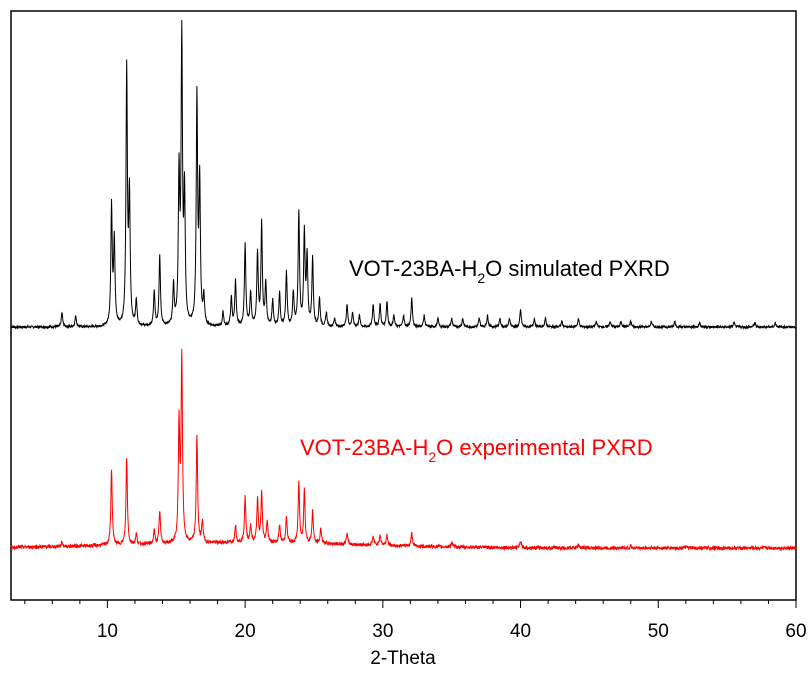  What do you see at coordinates (476, 450) in the screenshot?
I see `experimental-series-label: VOT-23BA-H2O experimental PXRD` at bounding box center [476, 450].